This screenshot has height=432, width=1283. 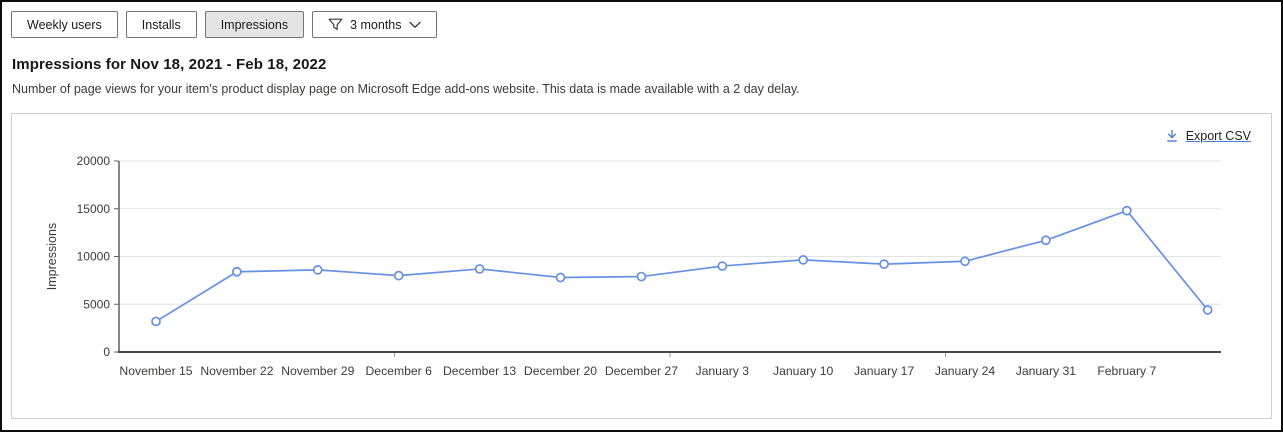 What do you see at coordinates (965, 371) in the screenshot?
I see `svg-text: January 24` at bounding box center [965, 371].